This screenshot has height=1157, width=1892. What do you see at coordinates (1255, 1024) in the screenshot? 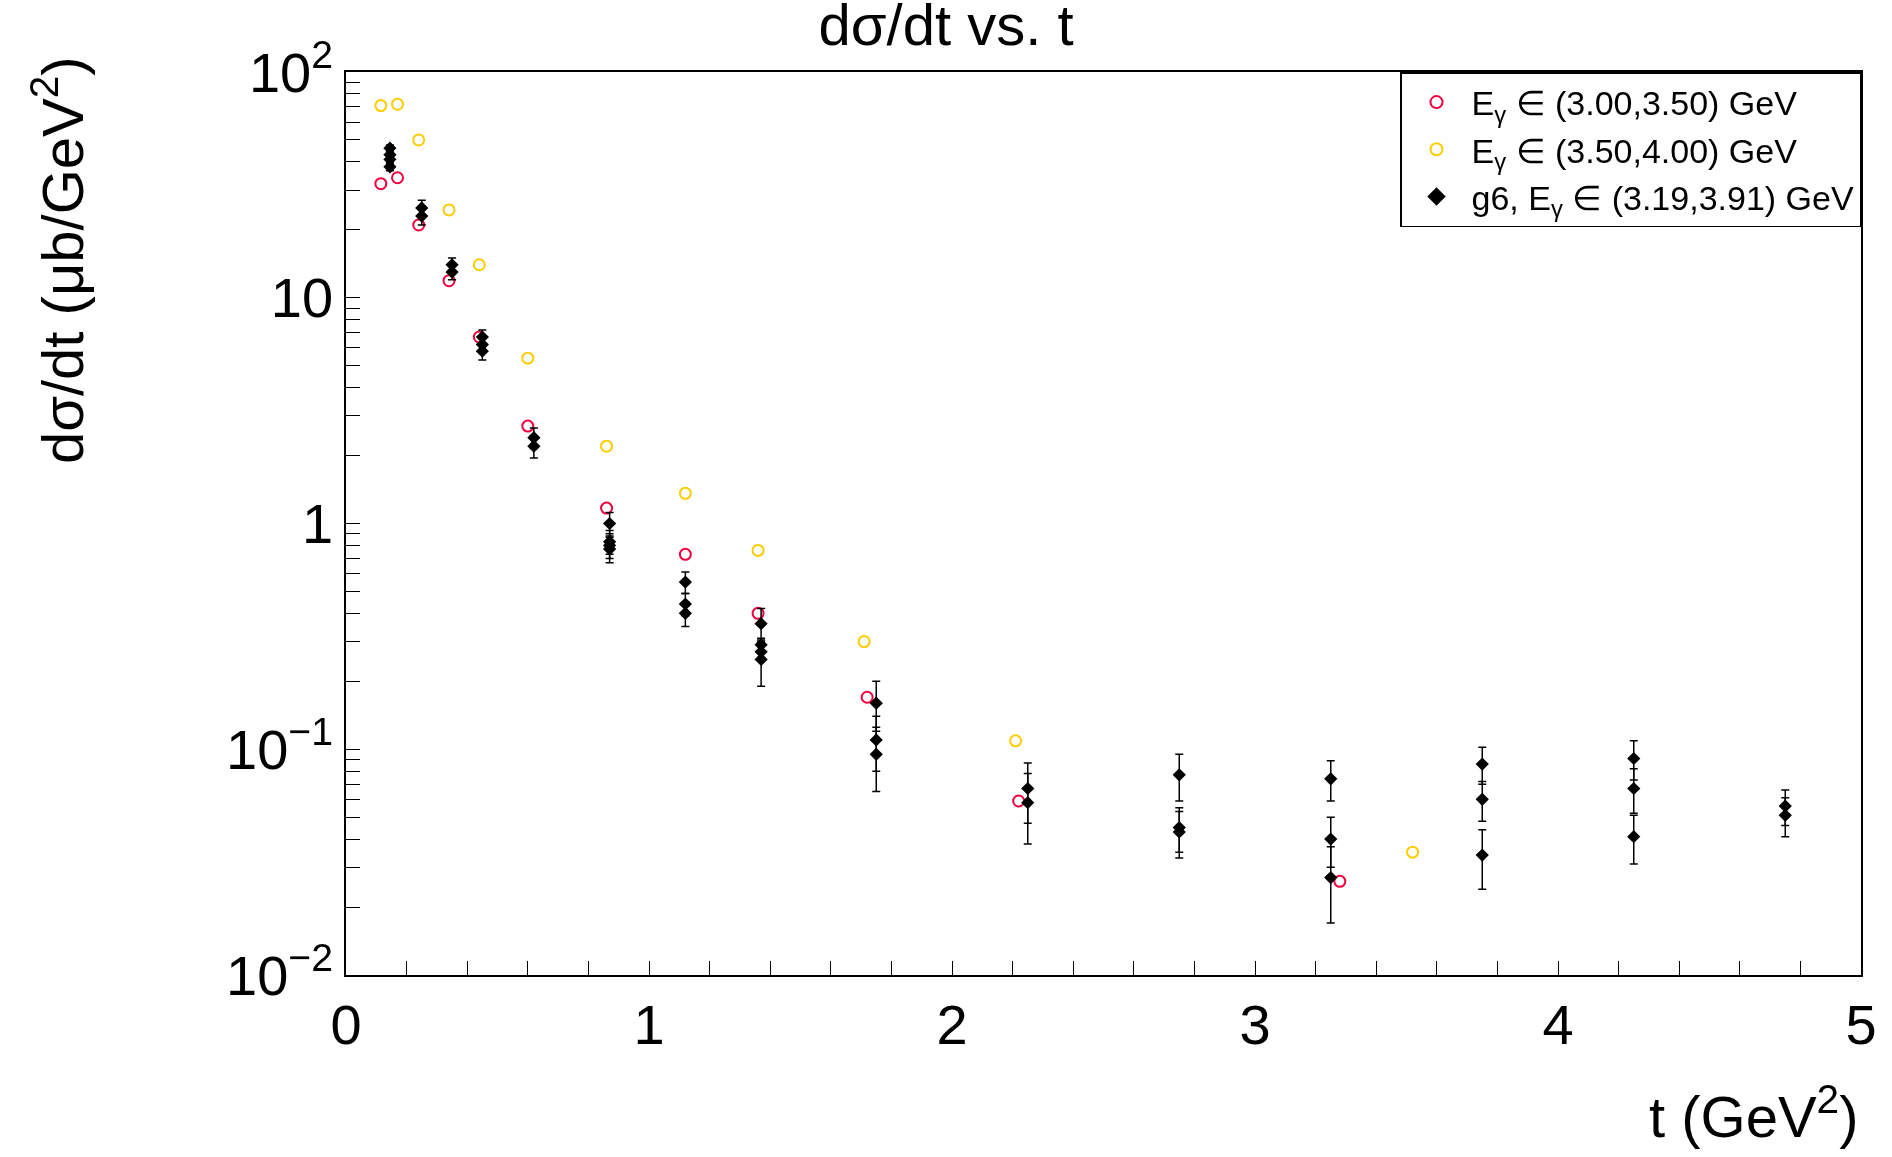
I see `x-tick-label: 3` at bounding box center [1255, 1024].